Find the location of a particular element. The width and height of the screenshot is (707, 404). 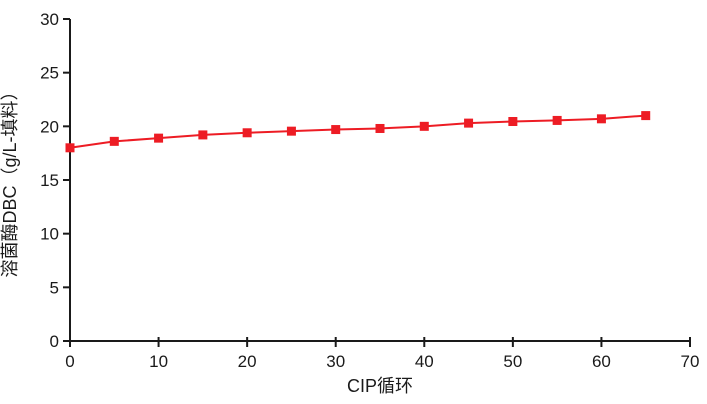

x-axis-tick-label: 70 is located at coordinates (690, 361).